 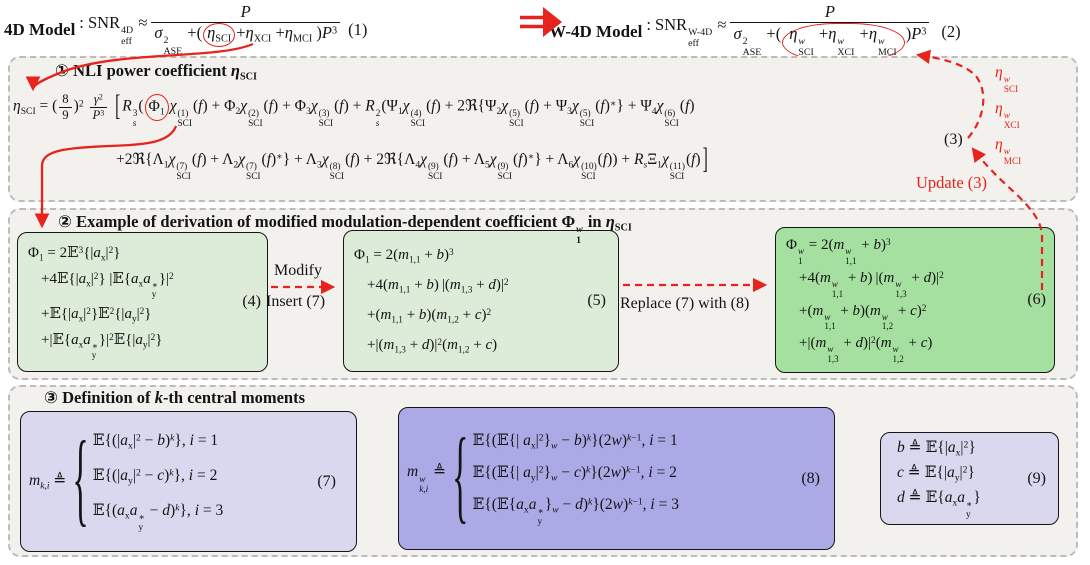 I want to click on eq1-fraction: P σ 2 ASE +(ηSCI +ηXCI +ηMCI )P3, so click(x=246, y=30).